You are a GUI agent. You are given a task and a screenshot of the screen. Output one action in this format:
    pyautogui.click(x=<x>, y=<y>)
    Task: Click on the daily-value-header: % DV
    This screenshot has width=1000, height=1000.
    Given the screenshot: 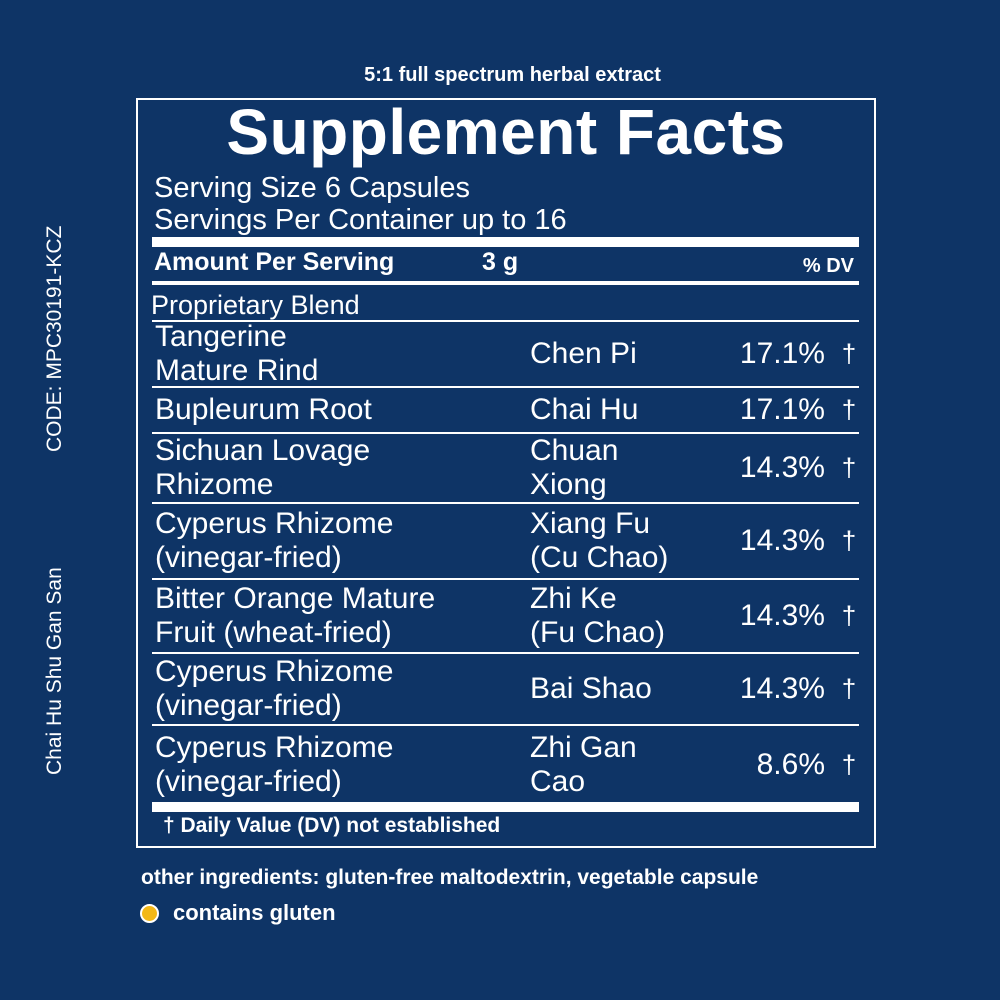 What is the action you would take?
    pyautogui.click(x=828, y=266)
    